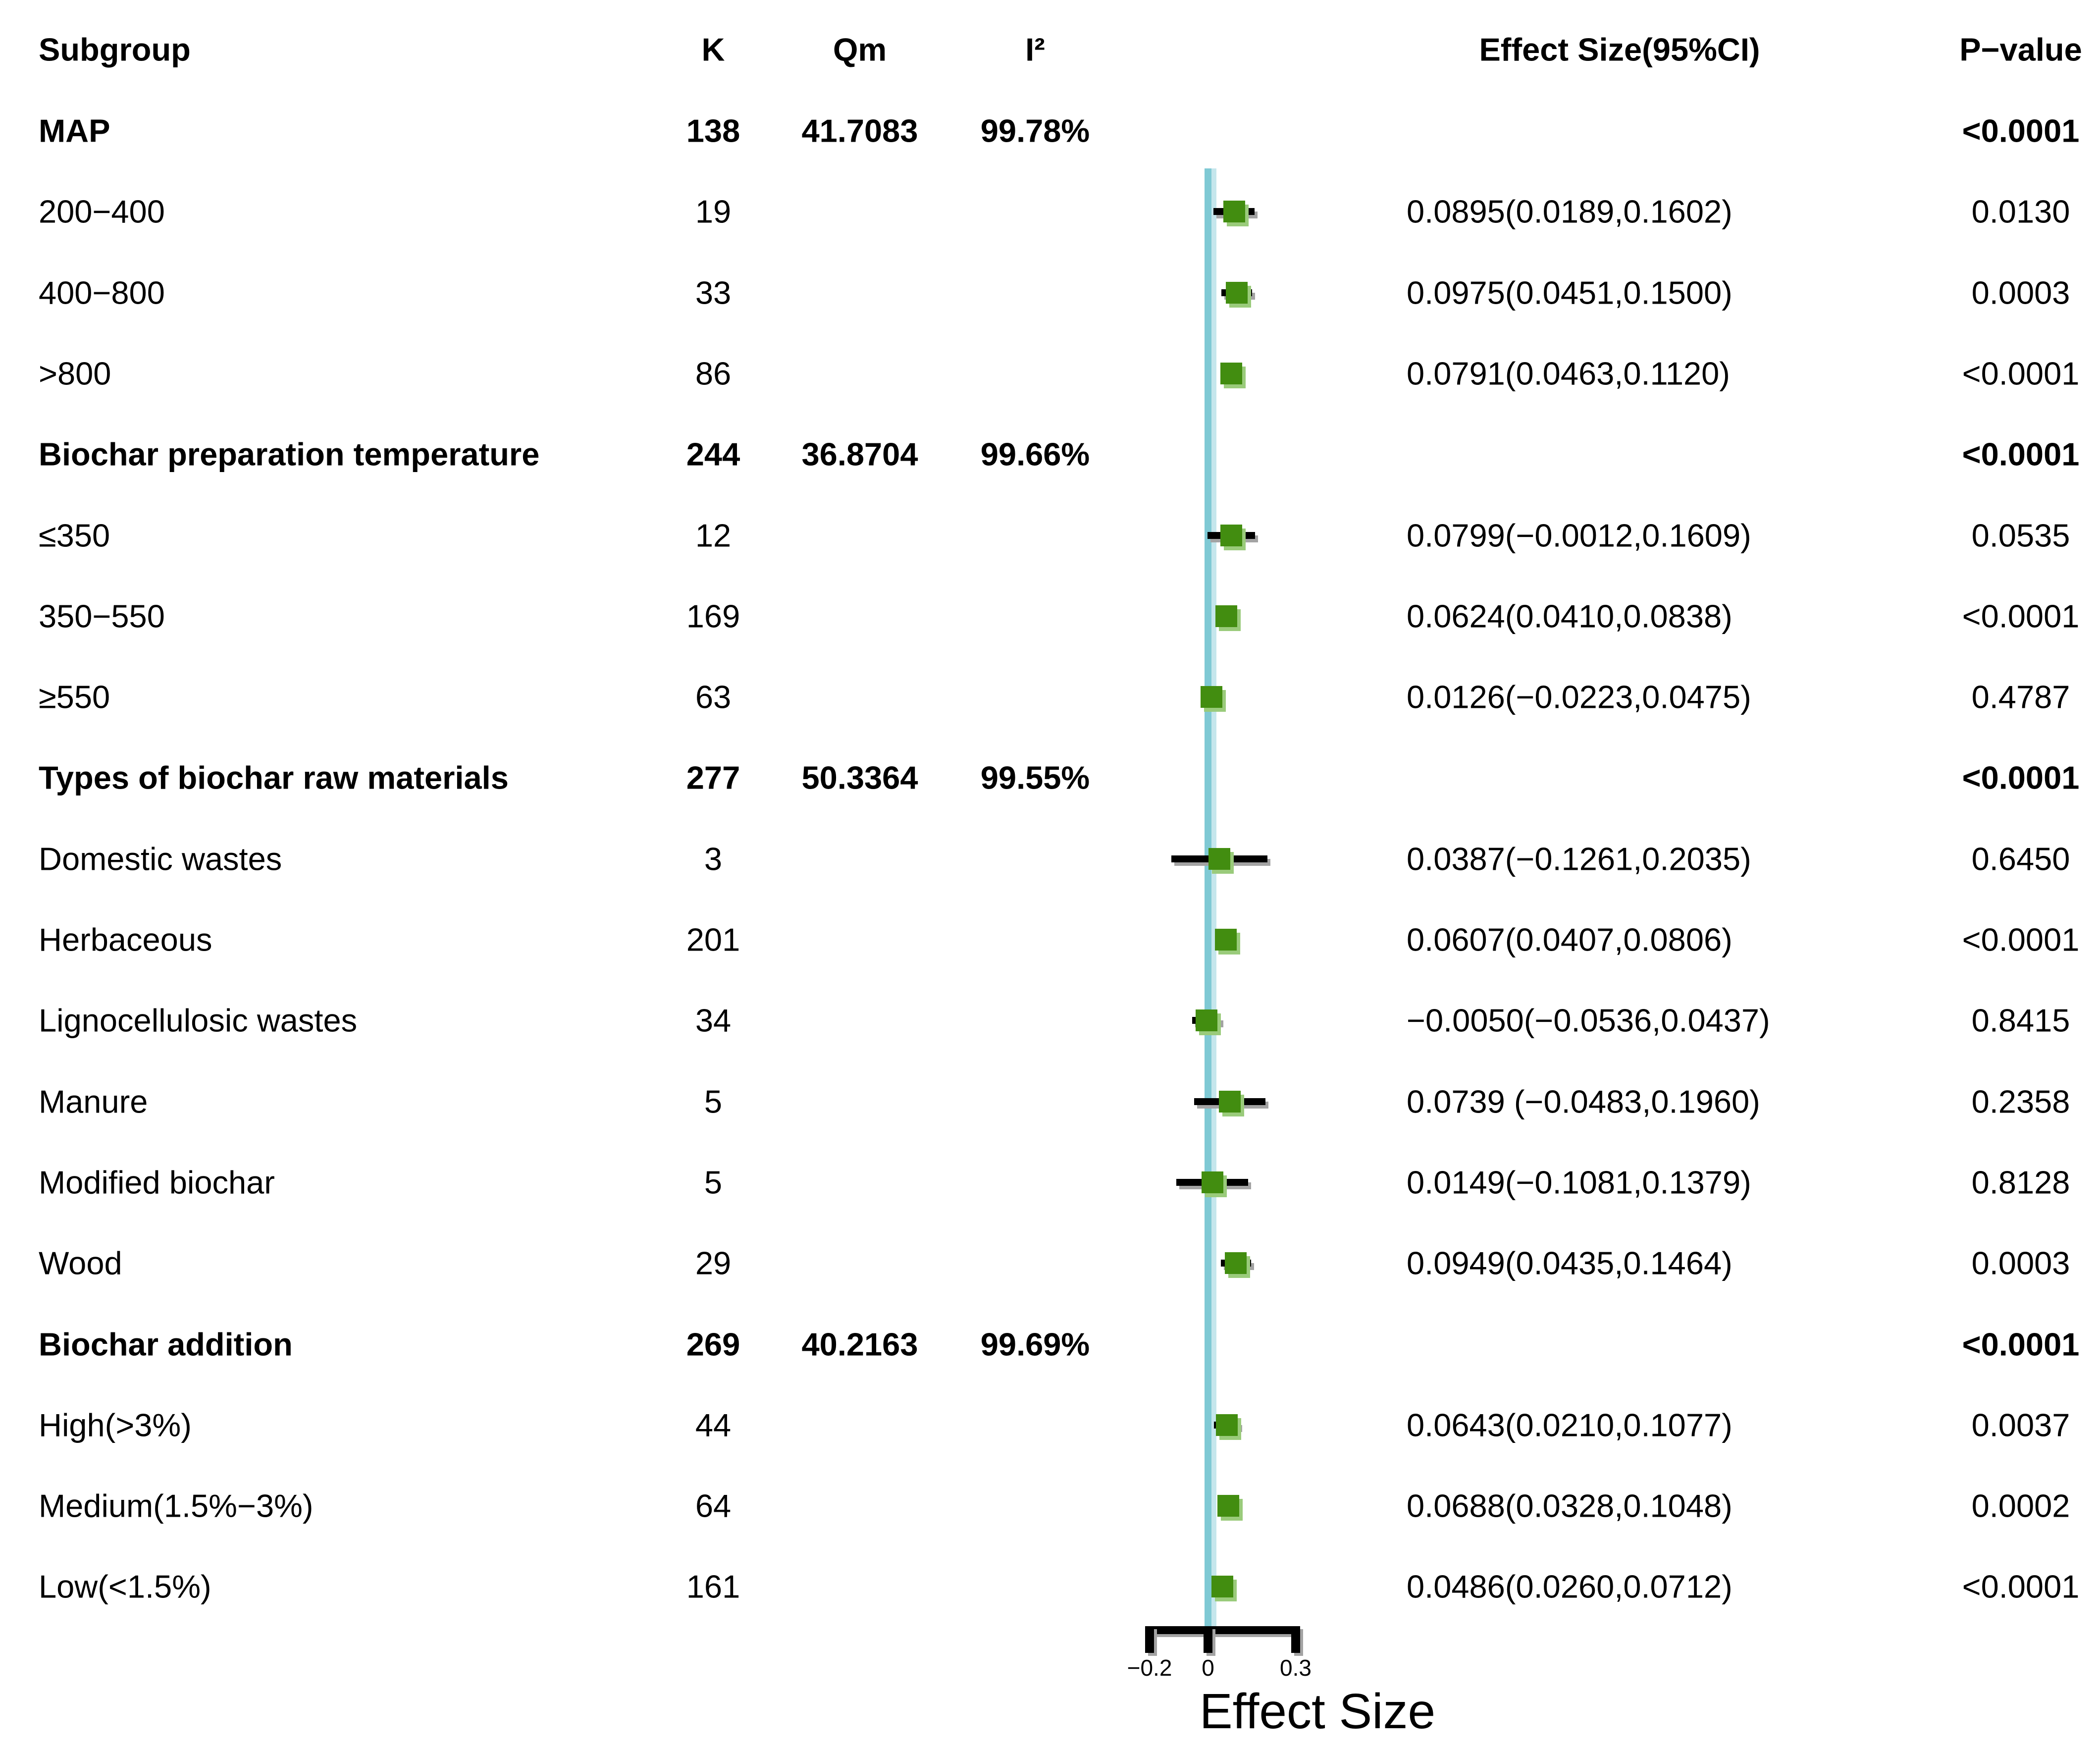  Describe the element at coordinates (289, 454) in the screenshot. I see `row-label: Biochar preparation temperature` at that location.